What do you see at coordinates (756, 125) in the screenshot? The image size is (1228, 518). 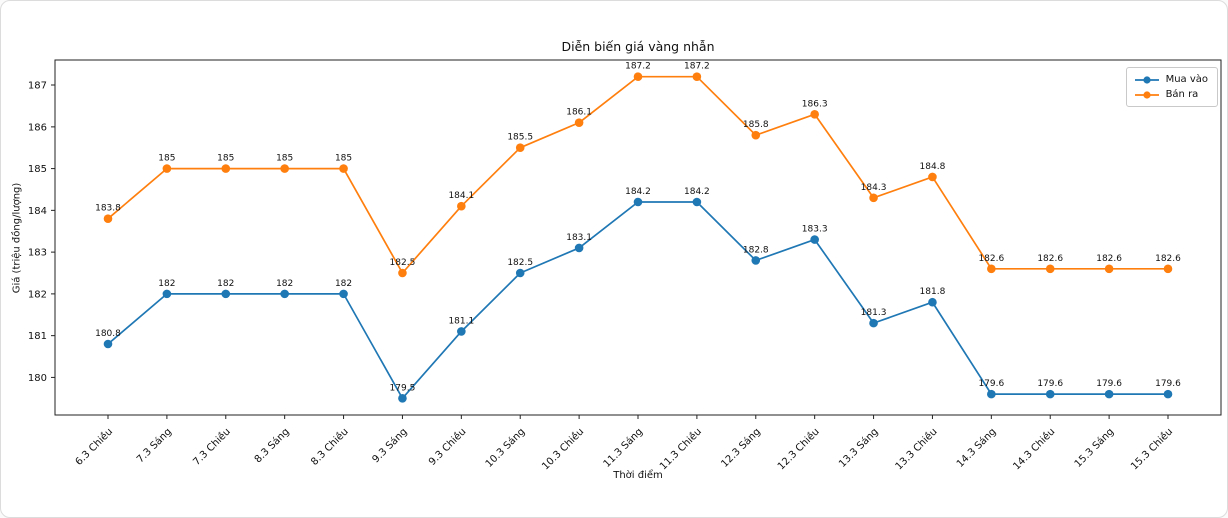 I see `data-point-label: 185.8` at bounding box center [756, 125].